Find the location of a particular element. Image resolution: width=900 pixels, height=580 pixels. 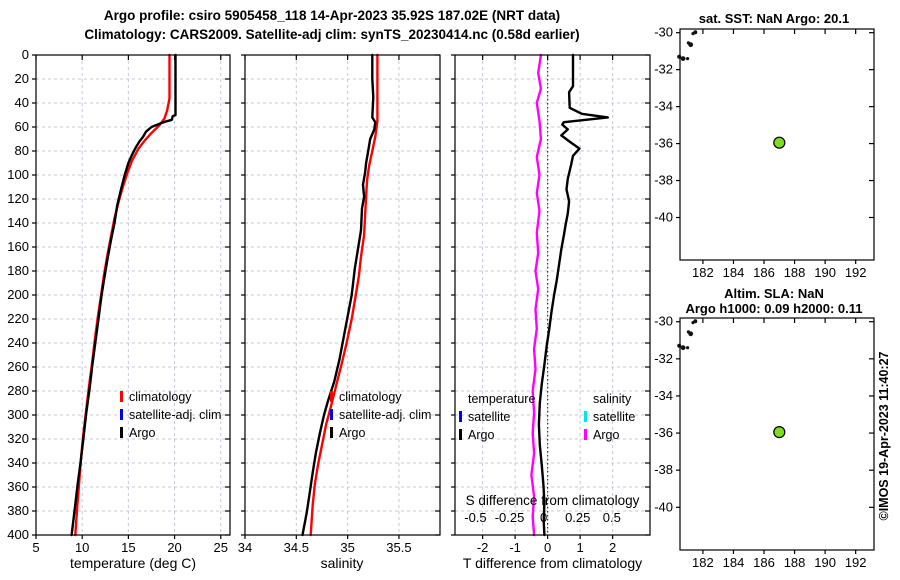

difference-legend-salinity: salinity satellite Argo is located at coordinates (609, 417).